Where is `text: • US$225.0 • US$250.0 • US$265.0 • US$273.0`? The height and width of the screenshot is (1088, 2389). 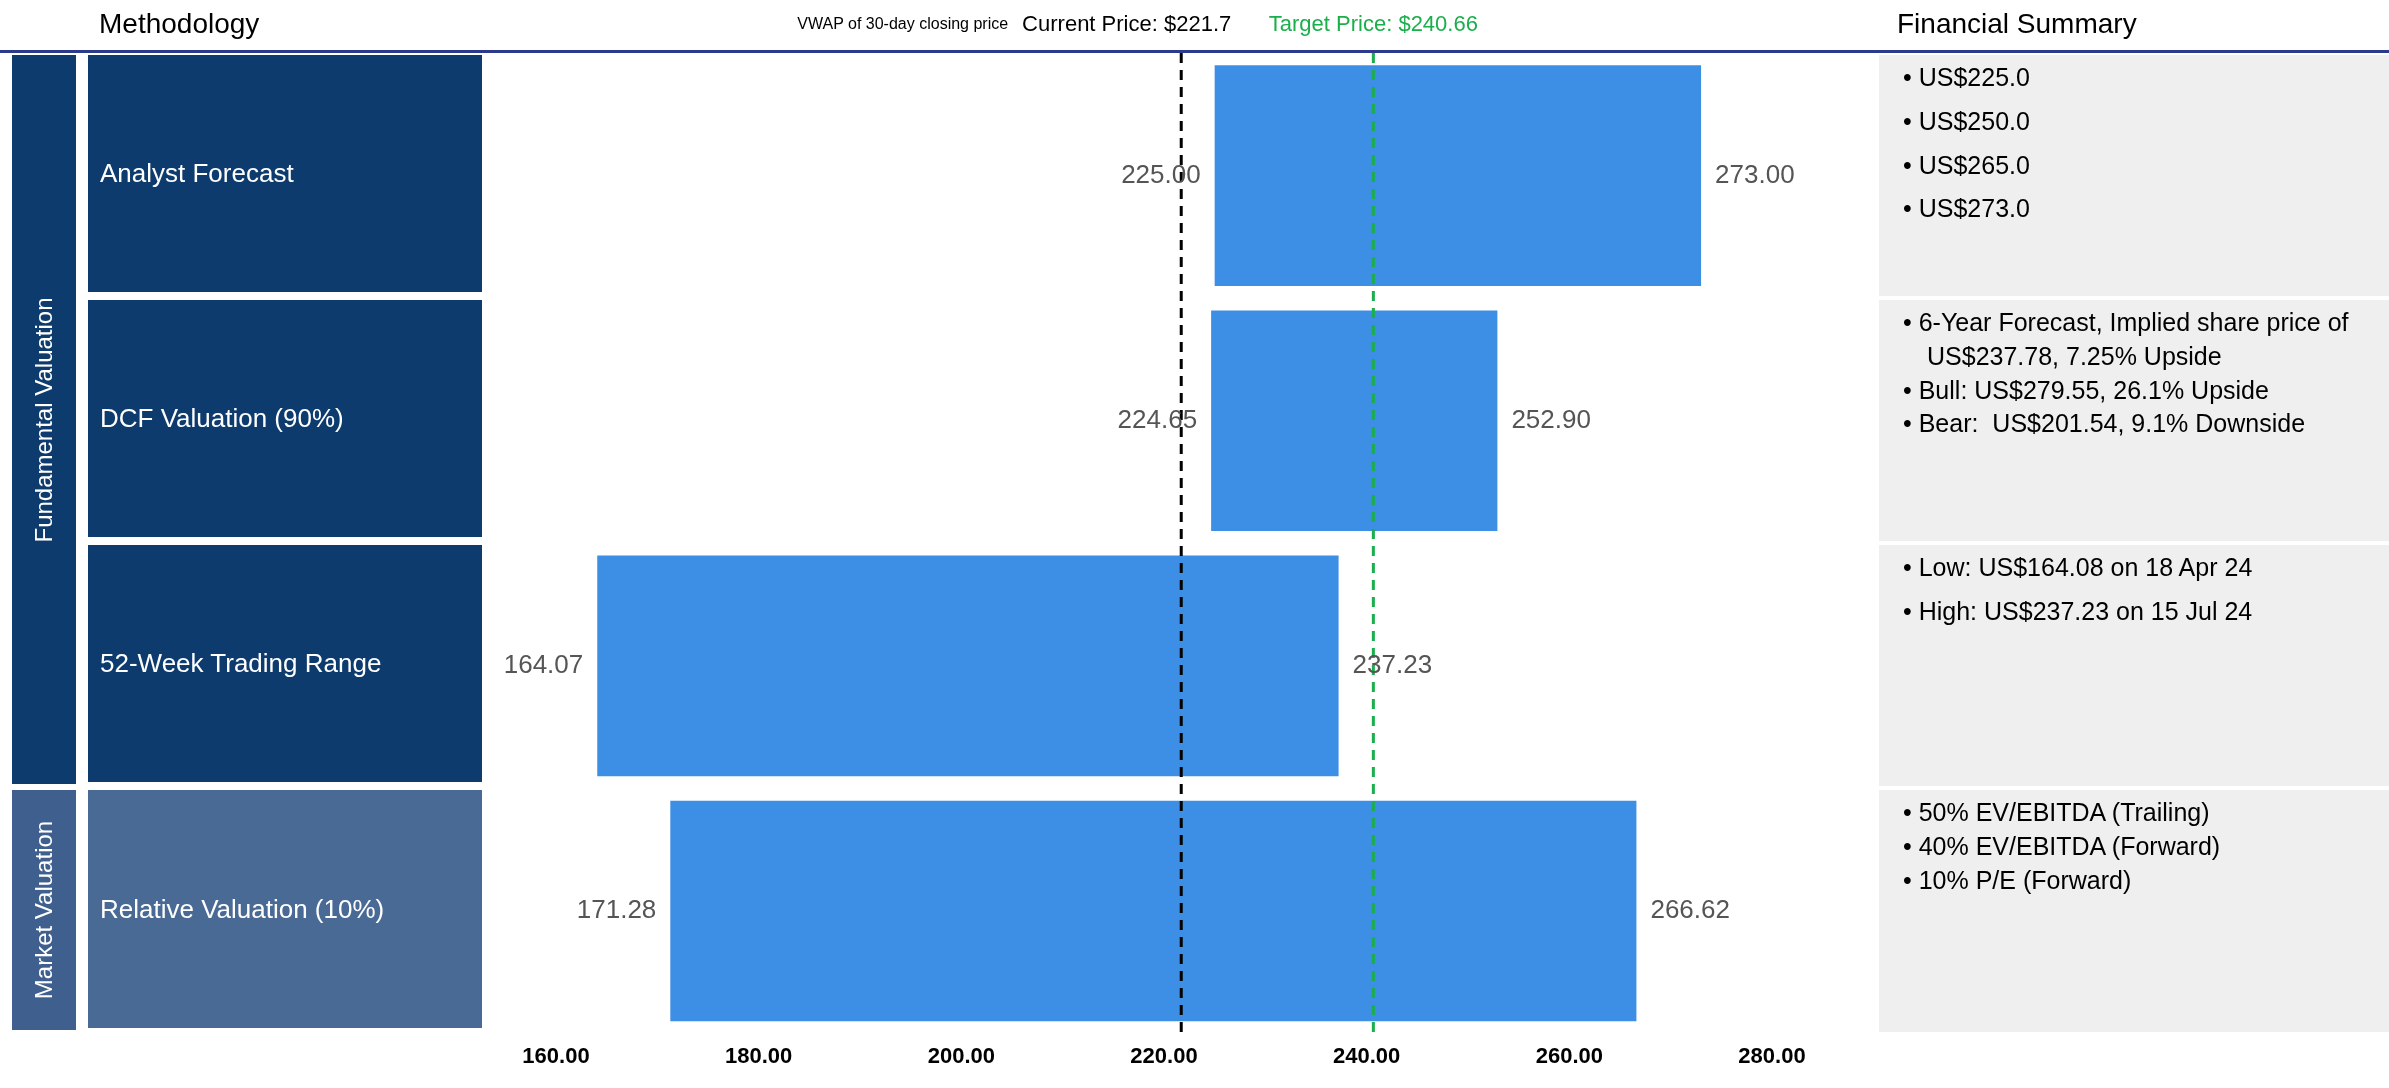
text: • US$225.0 • US$250.0 • US$265.0 • US$273.0 is located at coordinates (1967, 143).